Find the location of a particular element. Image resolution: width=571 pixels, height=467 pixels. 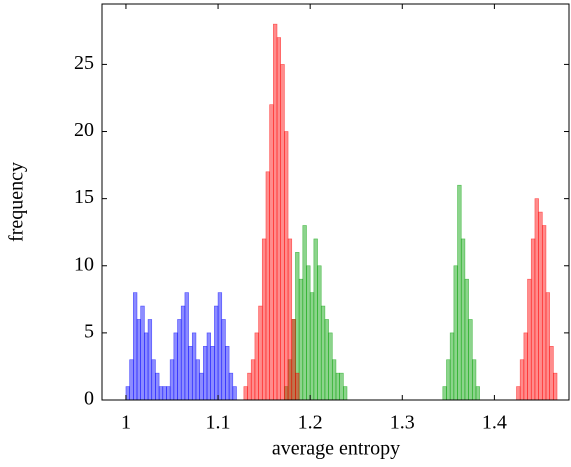

y-tick-label: 15 is located at coordinates (84, 197).